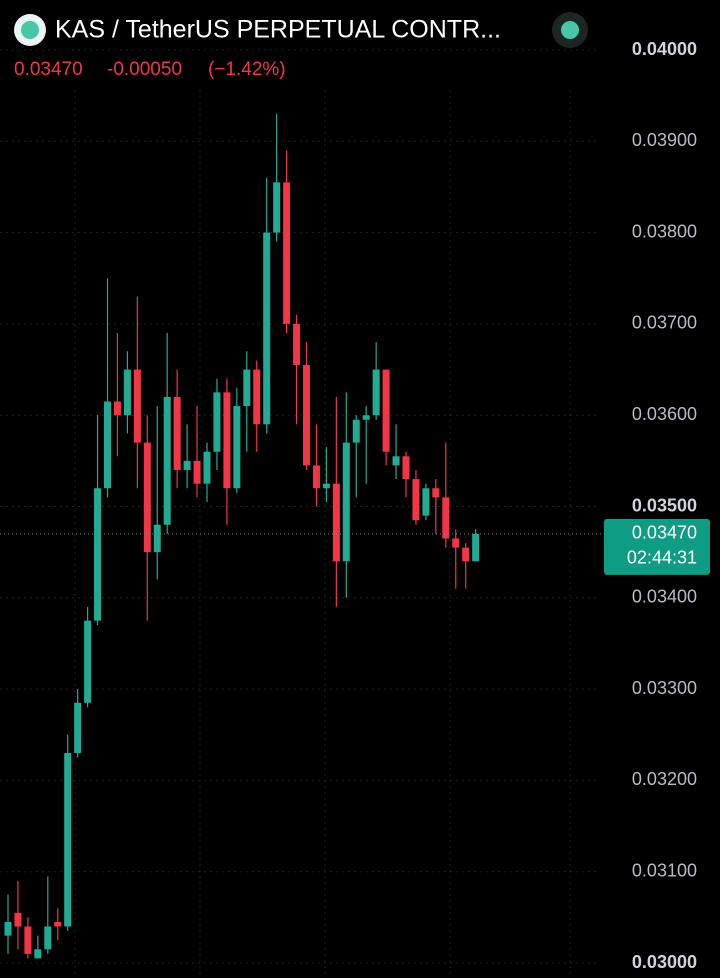  I want to click on y-tick-label: 0.03100, so click(664, 870).